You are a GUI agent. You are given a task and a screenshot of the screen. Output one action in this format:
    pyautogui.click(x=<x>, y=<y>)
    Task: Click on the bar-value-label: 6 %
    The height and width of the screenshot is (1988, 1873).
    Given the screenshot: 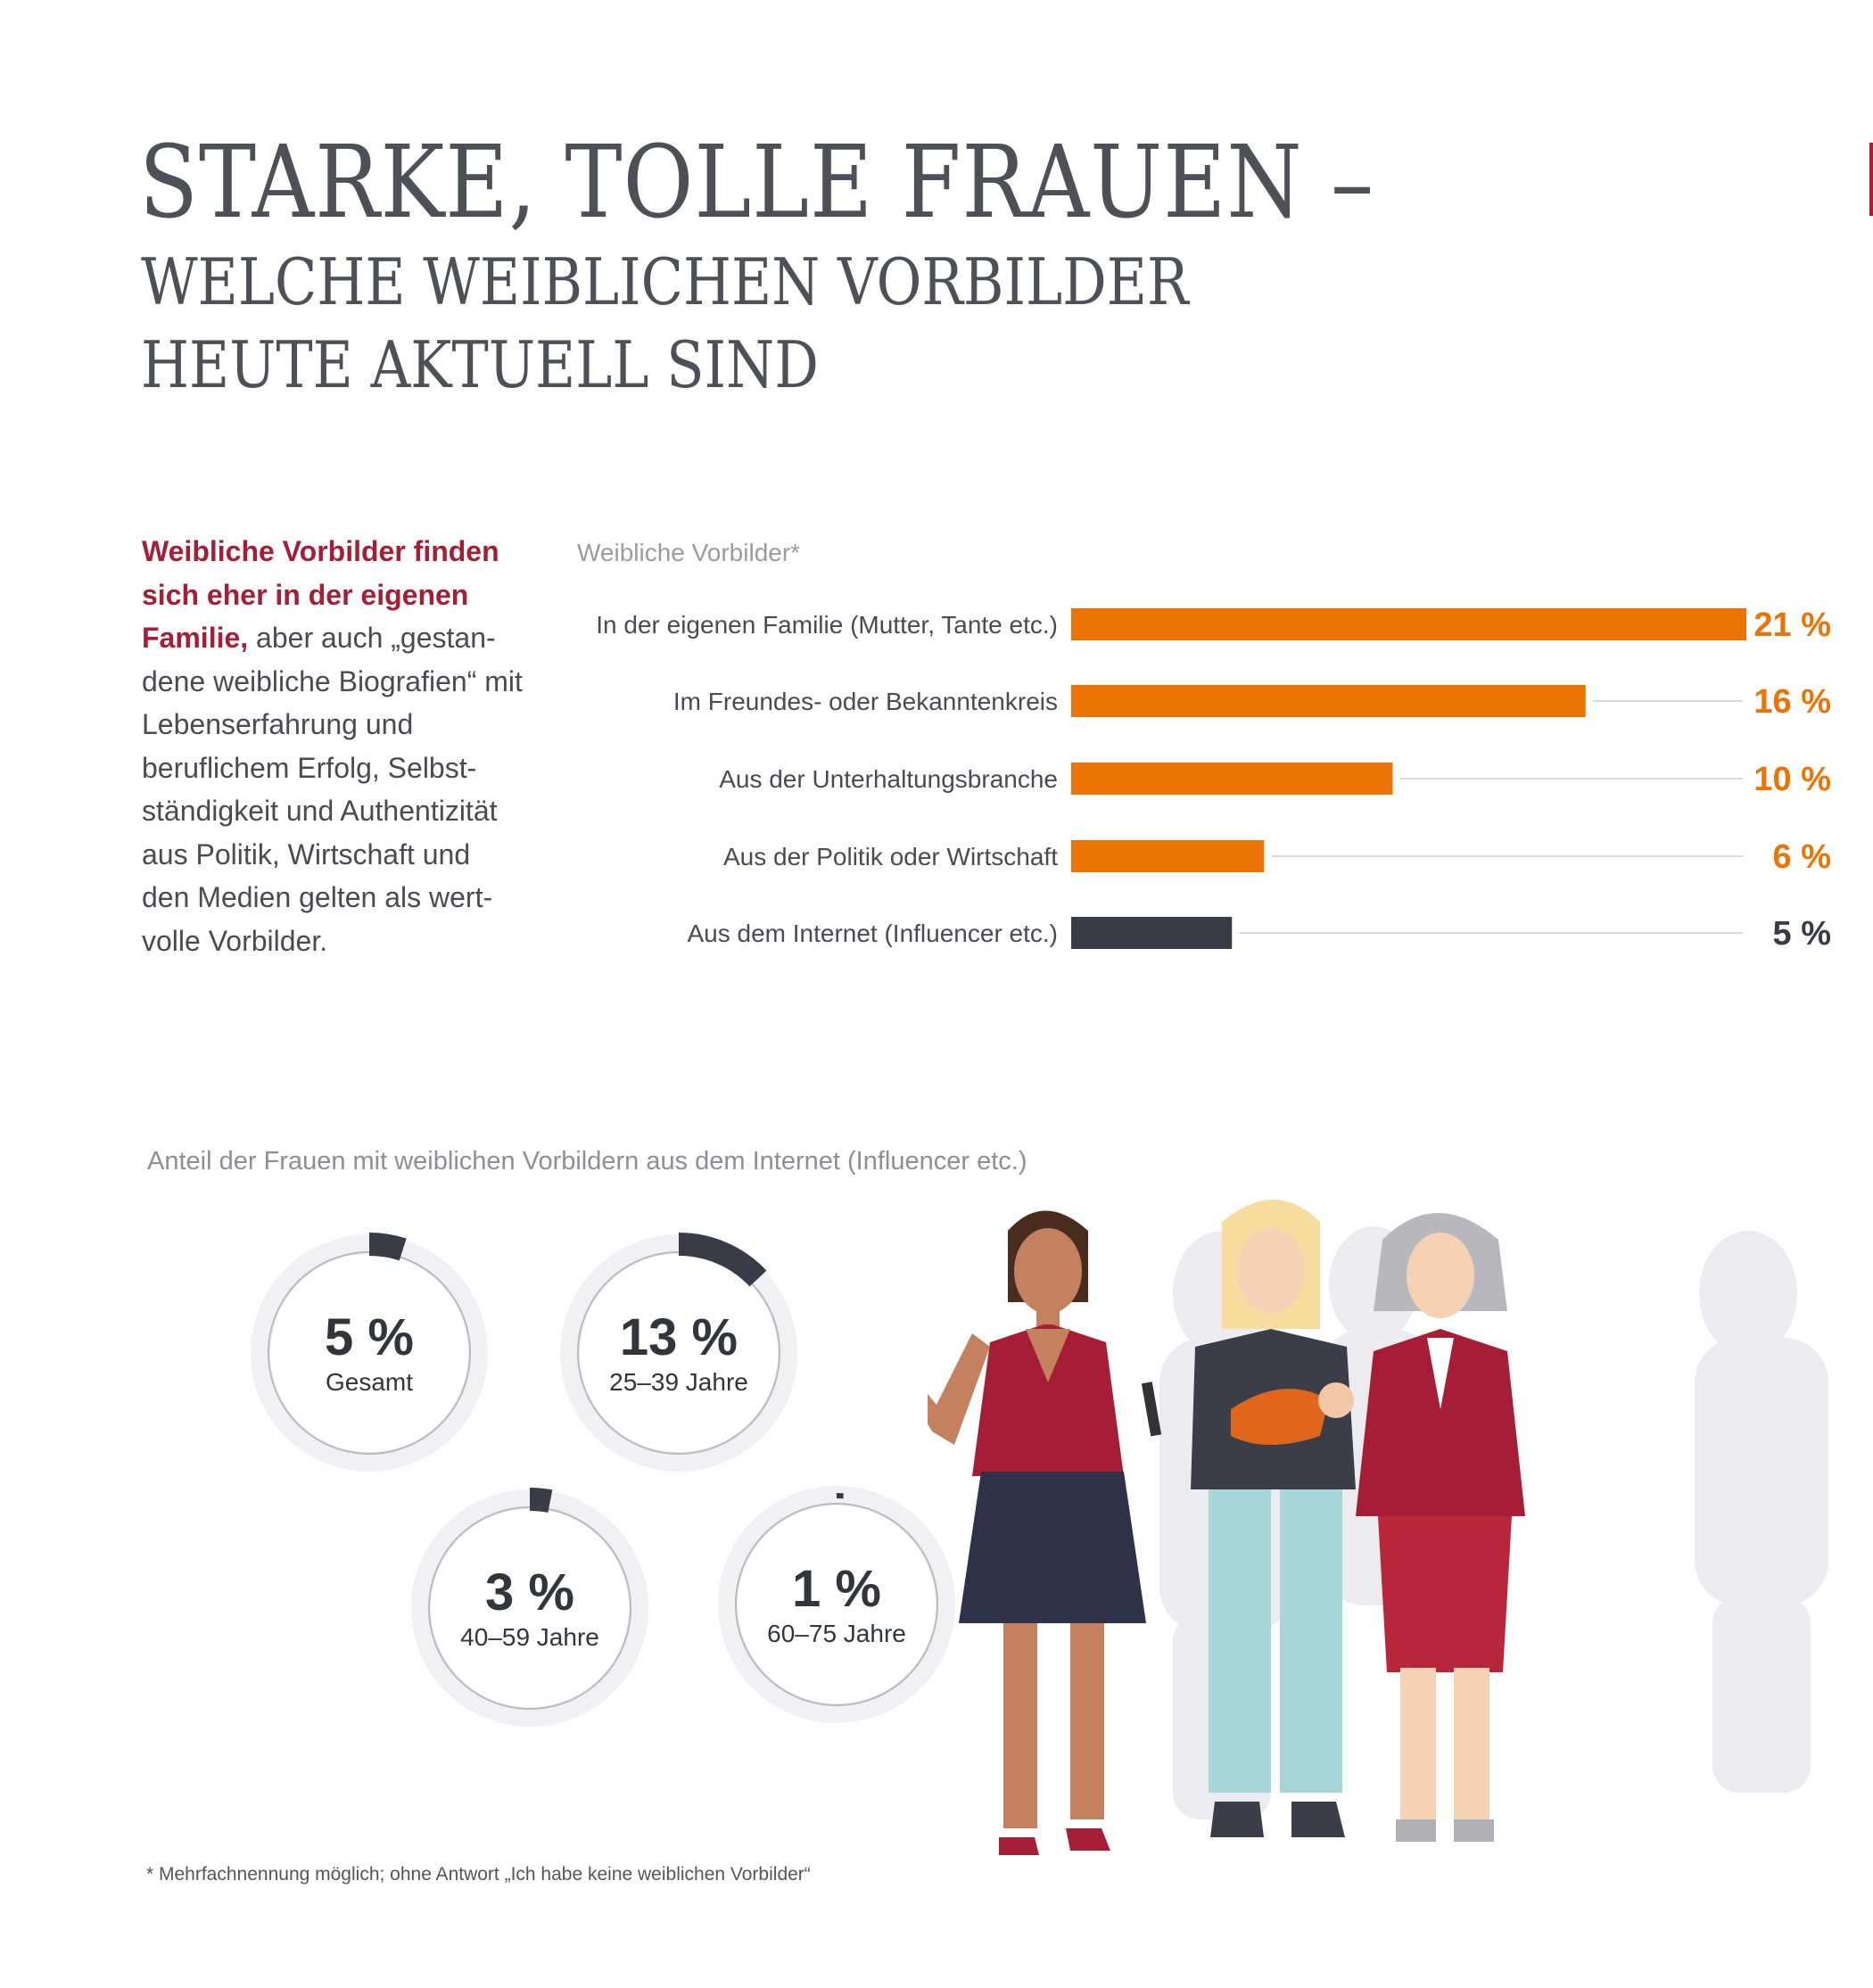 What is the action you would take?
    pyautogui.click(x=1802, y=857)
    